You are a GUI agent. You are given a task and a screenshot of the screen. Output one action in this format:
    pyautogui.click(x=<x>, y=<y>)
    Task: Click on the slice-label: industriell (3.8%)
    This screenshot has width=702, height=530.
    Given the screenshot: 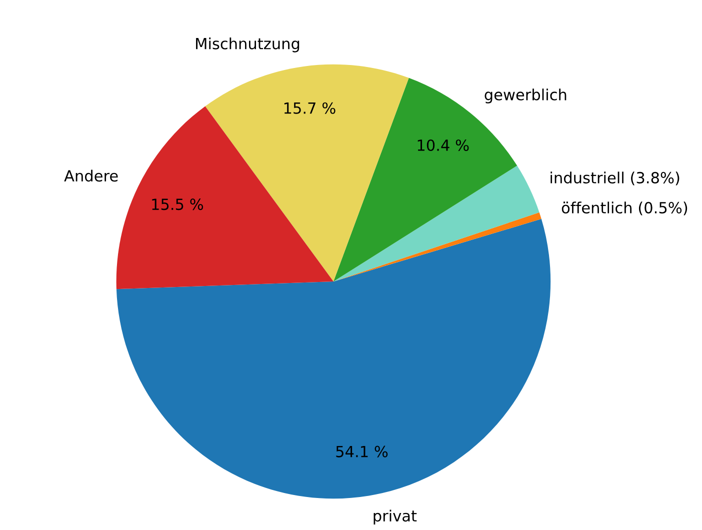 What is the action you would take?
    pyautogui.click(x=615, y=179)
    